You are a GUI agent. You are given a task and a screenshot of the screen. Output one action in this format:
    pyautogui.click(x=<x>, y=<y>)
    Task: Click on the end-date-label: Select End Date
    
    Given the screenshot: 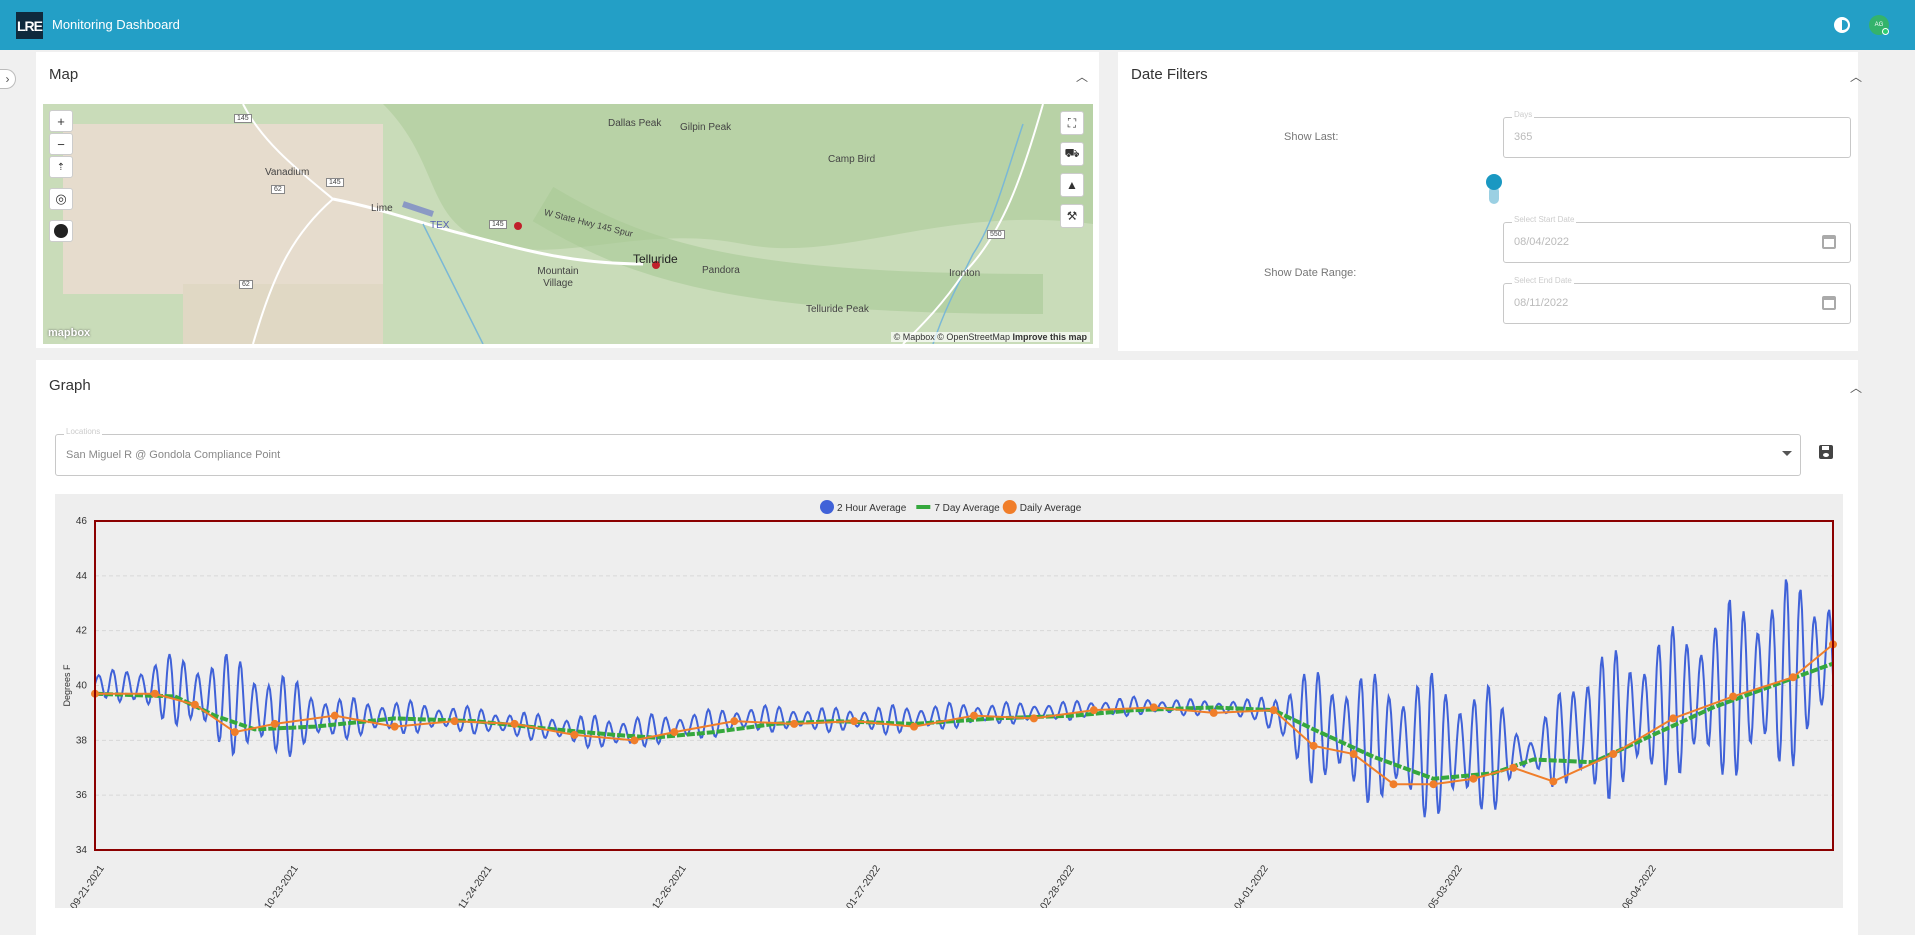 What is the action you would take?
    pyautogui.click(x=1543, y=280)
    